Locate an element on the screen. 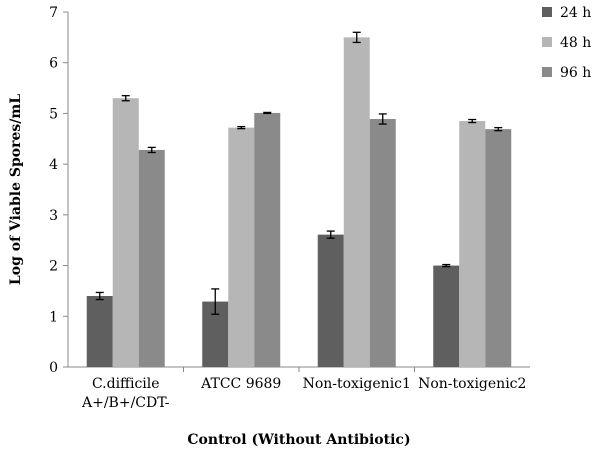 This screenshot has width=600, height=450. y-tick-label: 6 is located at coordinates (53, 64).